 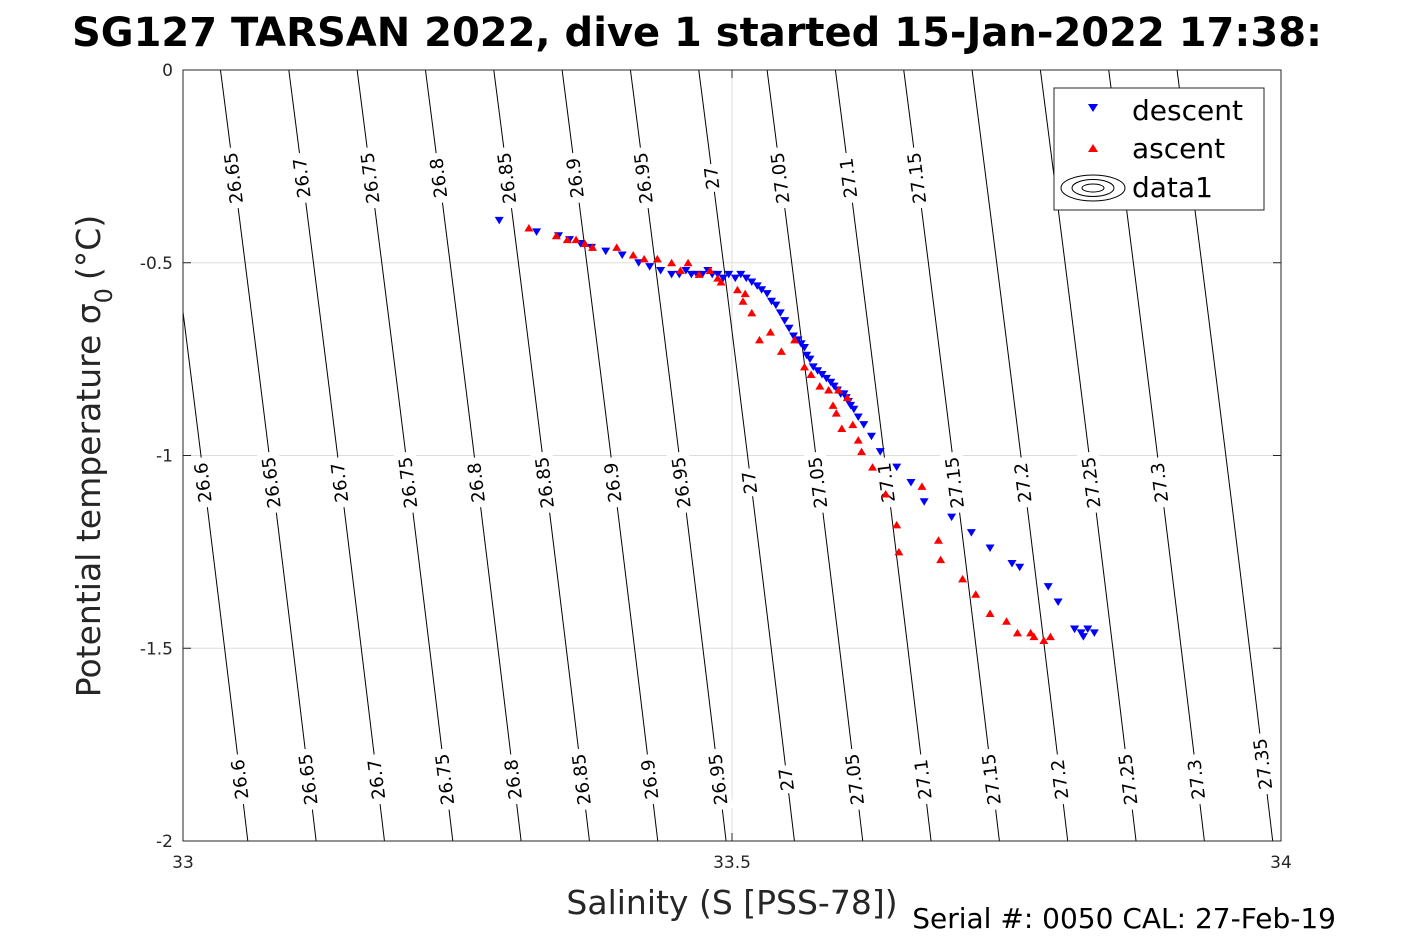 I want to click on contour-label-text: 27.2, so click(x=1024, y=482).